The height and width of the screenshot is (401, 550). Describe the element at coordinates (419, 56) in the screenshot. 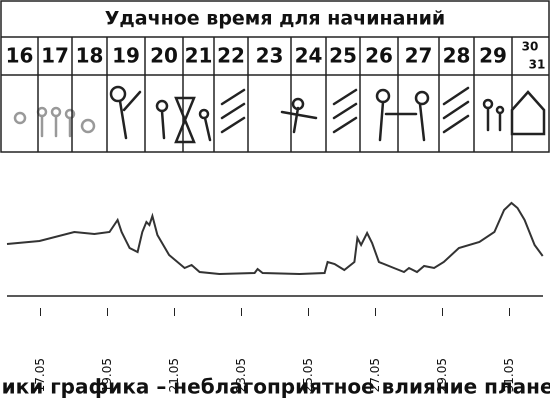

I see `day-label: 27` at that location.